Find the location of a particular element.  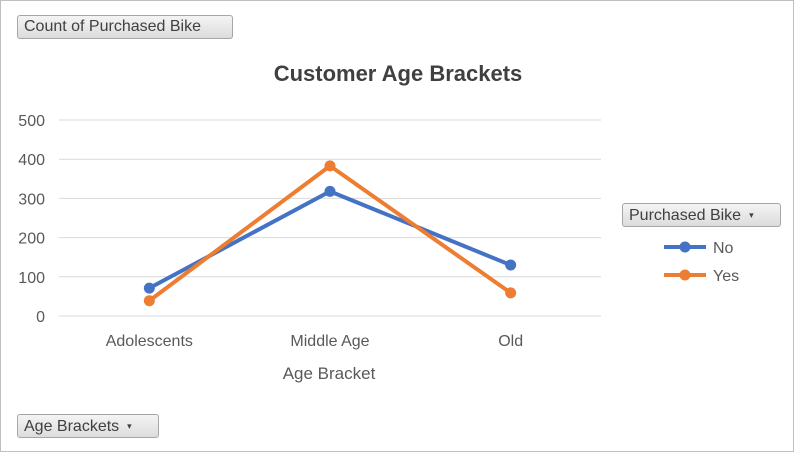

legend-field-button: Purchased Bike ▾ is located at coordinates (701, 215).